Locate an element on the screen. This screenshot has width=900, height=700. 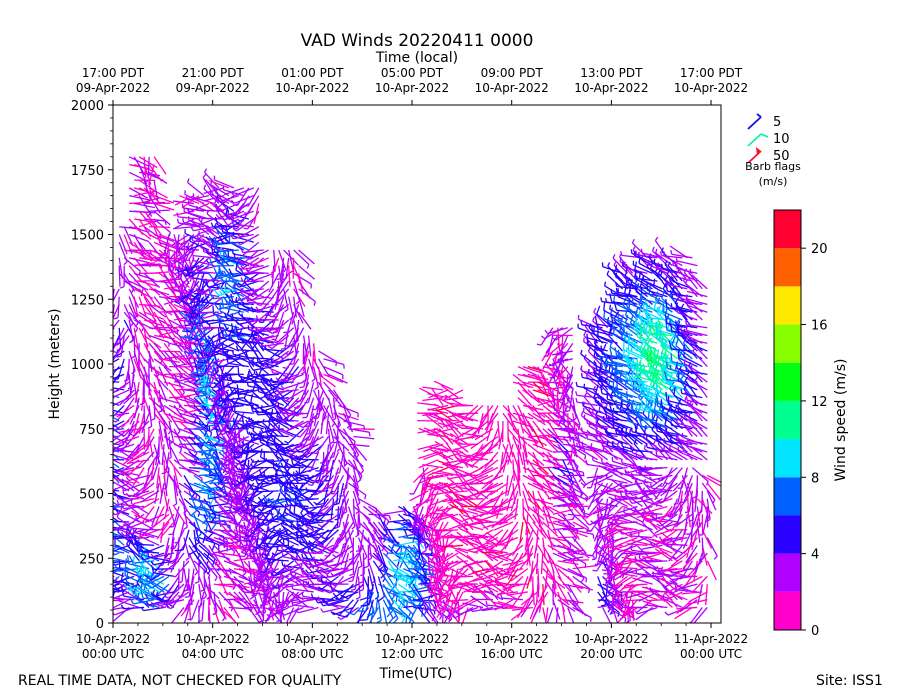
x-tick-date: 11-Apr-2022 is located at coordinates (711, 639).